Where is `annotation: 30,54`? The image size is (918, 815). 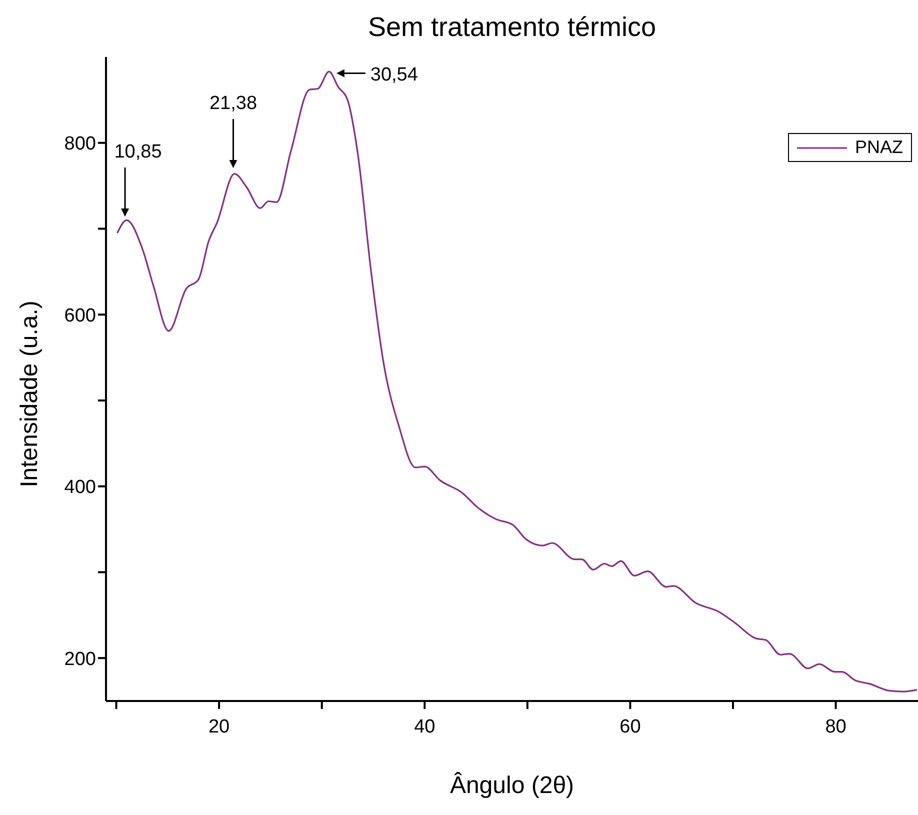
annotation: 30,54 is located at coordinates (394, 75).